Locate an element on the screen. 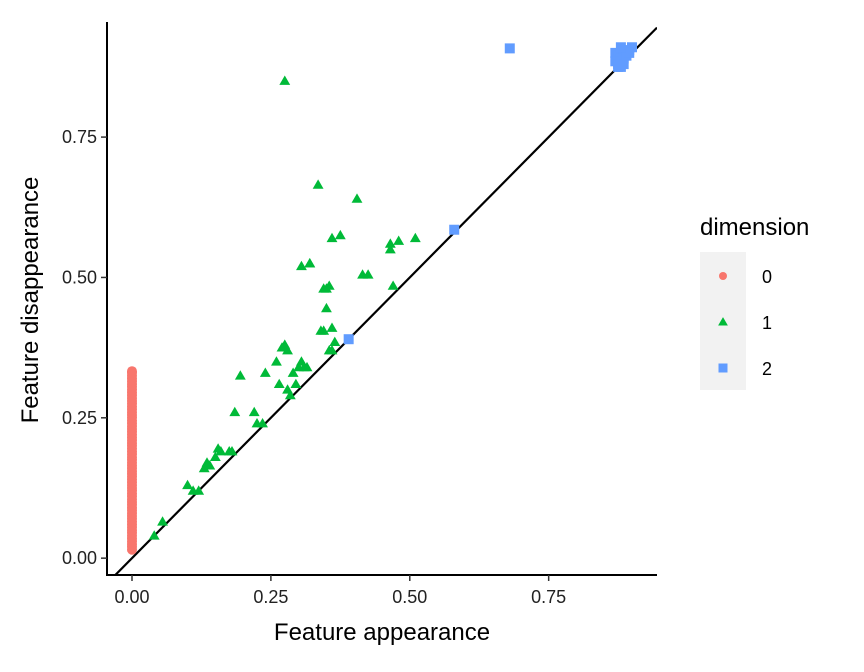  y-axis-title: Feature disappearance is located at coordinates (30, 300).